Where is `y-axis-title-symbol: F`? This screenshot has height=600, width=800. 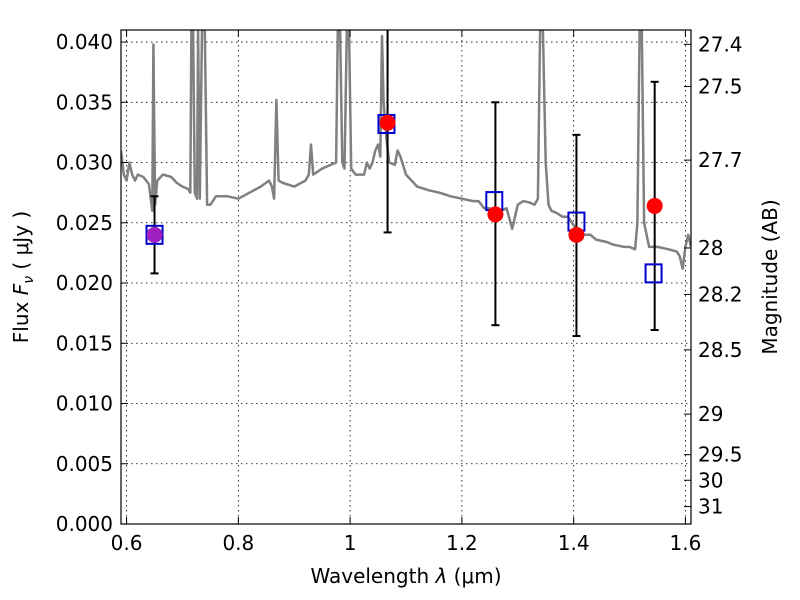
y-axis-title-symbol: F is located at coordinates (21, 289).